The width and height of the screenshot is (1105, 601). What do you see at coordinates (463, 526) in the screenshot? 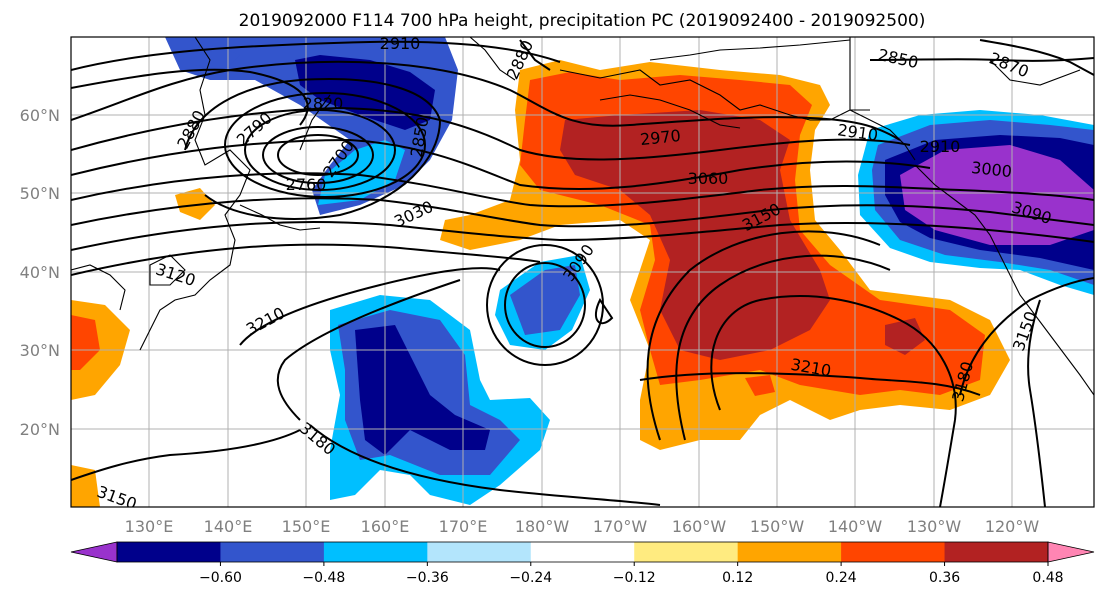
I see `lon-label: 170°E` at bounding box center [463, 526].